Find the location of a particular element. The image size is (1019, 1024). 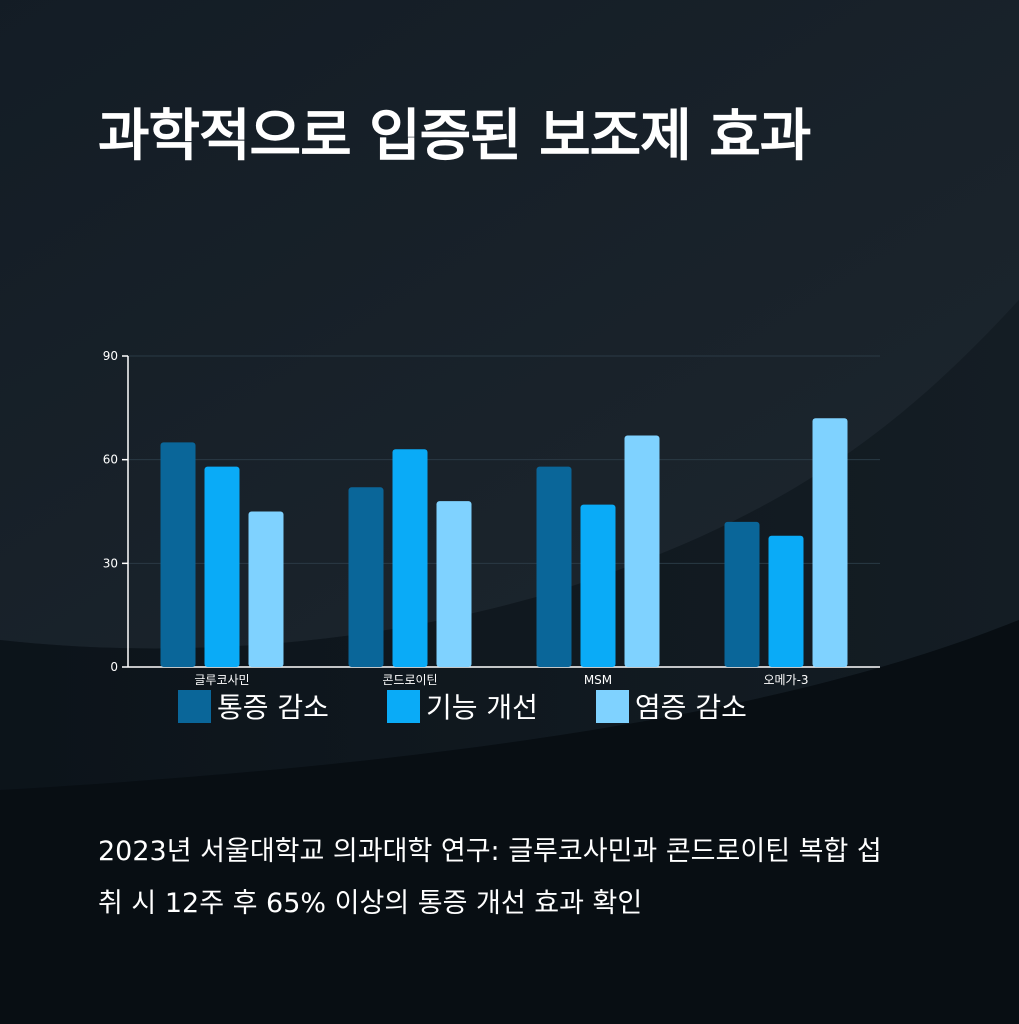

legend-item-pain: 통증 감소 is located at coordinates (253, 706).